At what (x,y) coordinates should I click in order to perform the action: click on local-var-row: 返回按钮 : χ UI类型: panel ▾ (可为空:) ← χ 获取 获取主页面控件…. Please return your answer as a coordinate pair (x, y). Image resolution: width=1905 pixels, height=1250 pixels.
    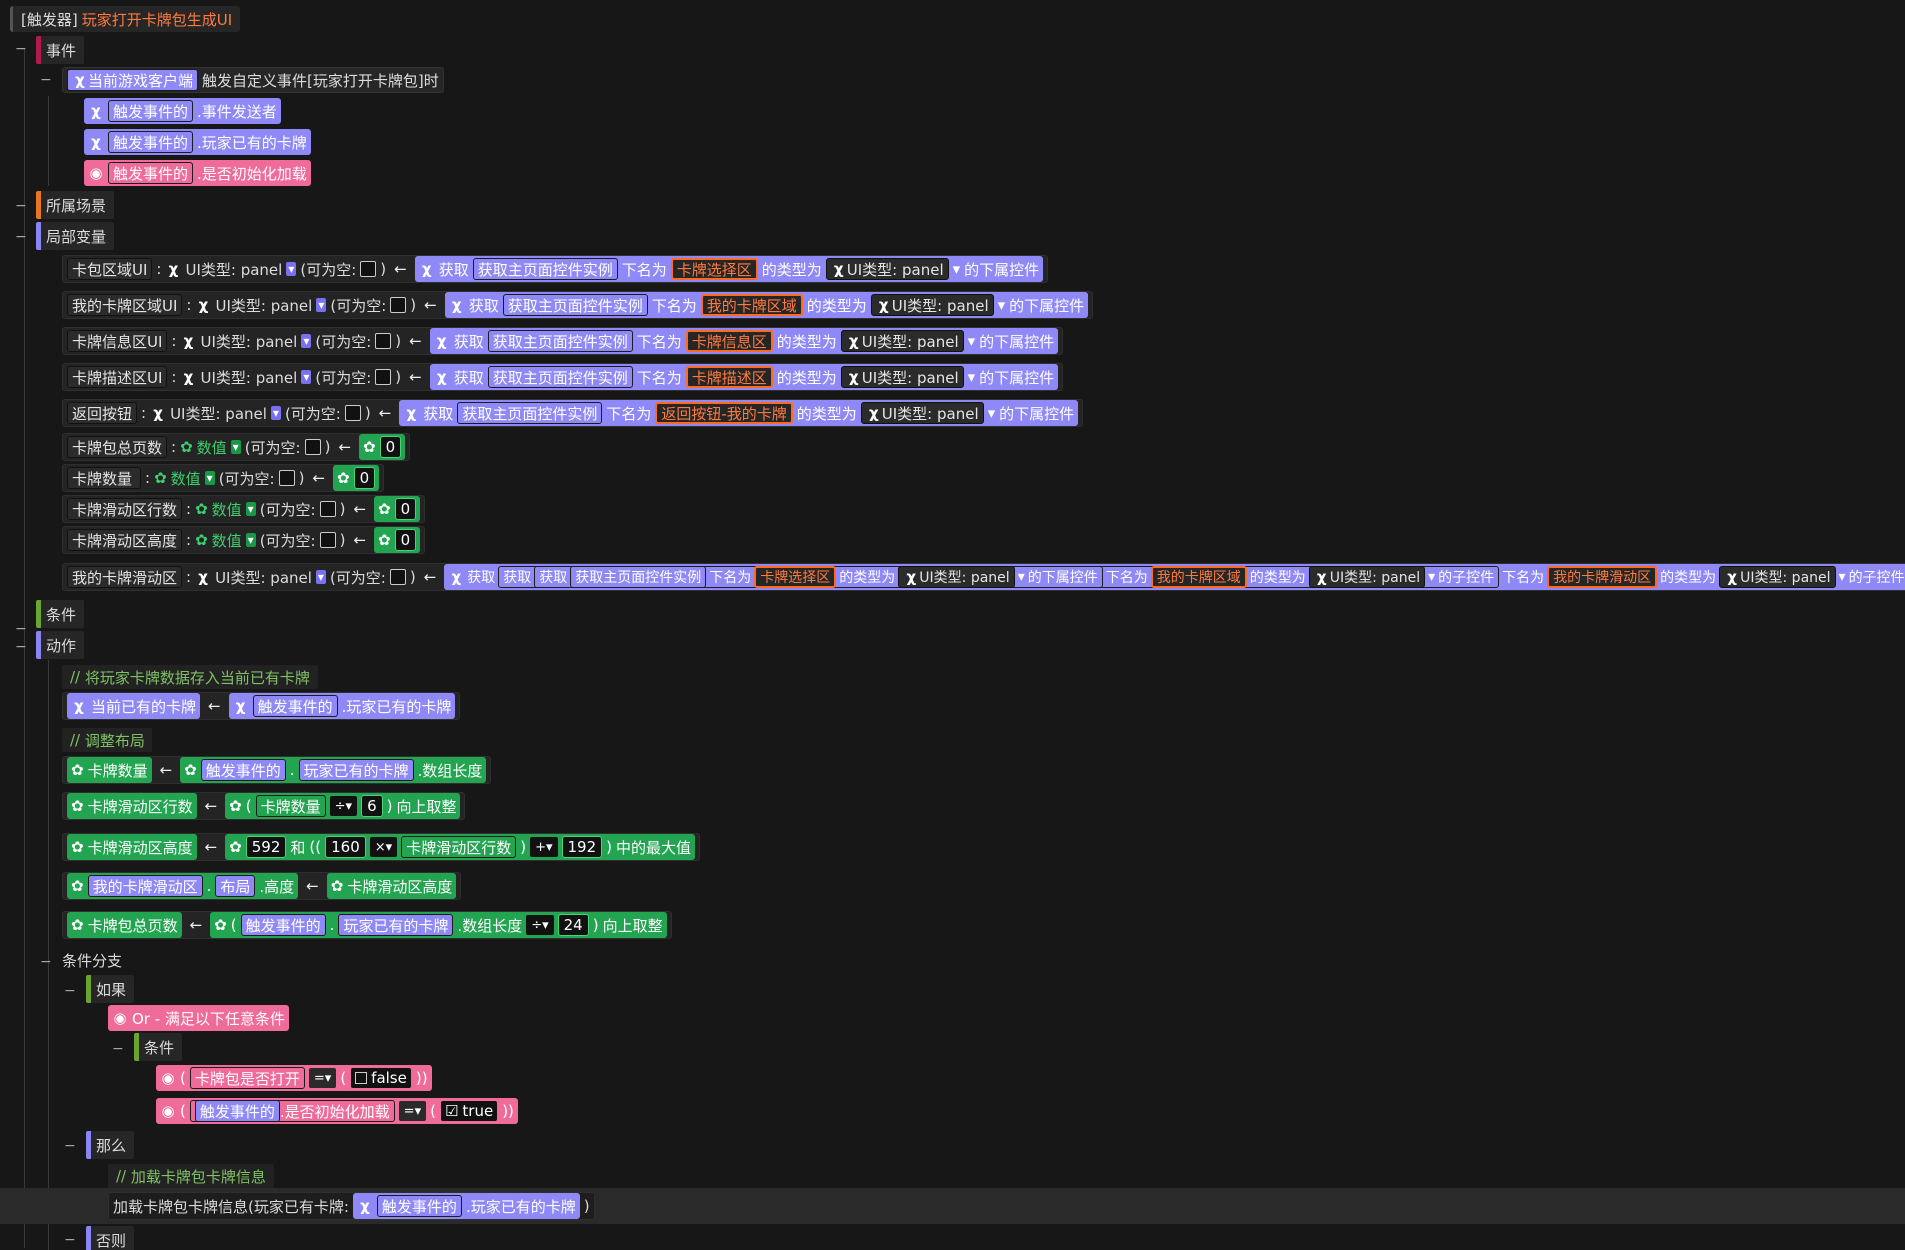
    Looking at the image, I should click on (573, 413).